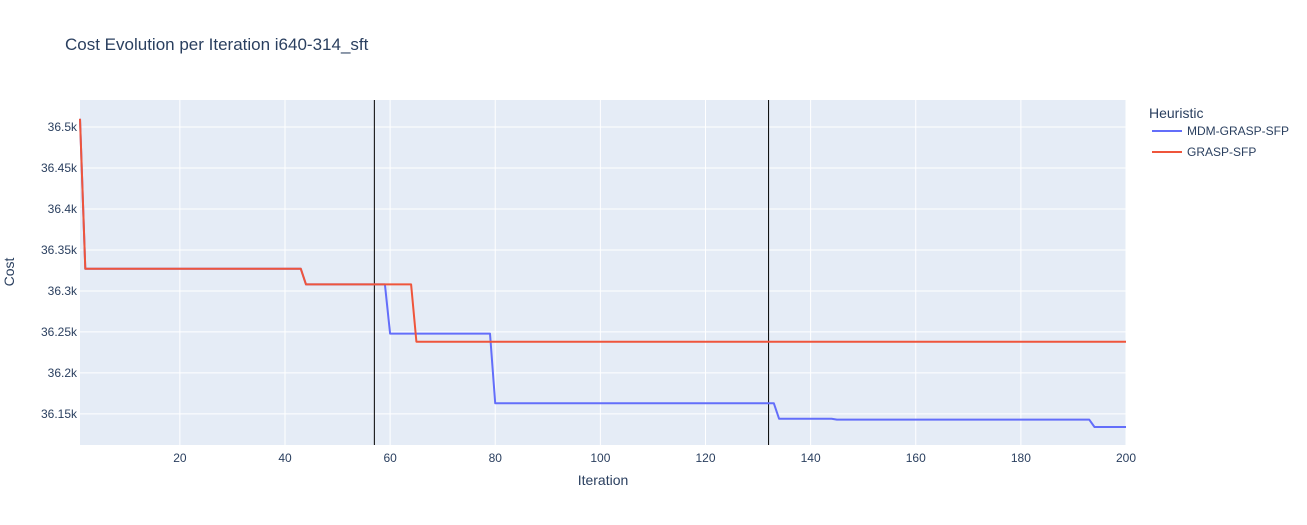 This screenshot has width=1307, height=525. Describe the element at coordinates (59, 414) in the screenshot. I see `y-tick-label: 36.15k` at that location.